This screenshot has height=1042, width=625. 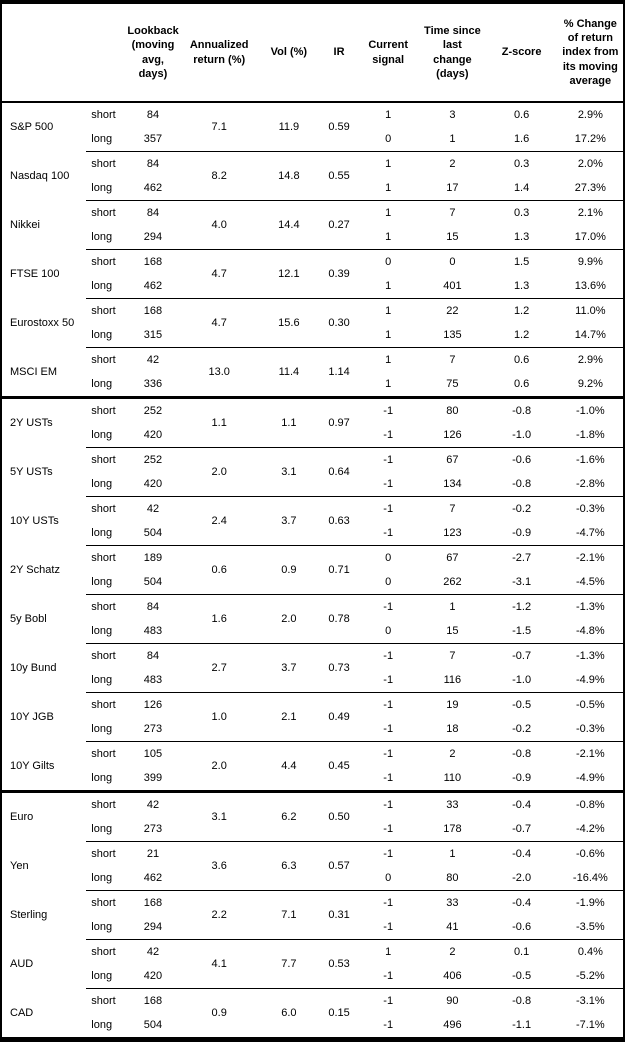 What do you see at coordinates (219, 570) in the screenshot?
I see `cell-annualized-return: 0.6` at bounding box center [219, 570].